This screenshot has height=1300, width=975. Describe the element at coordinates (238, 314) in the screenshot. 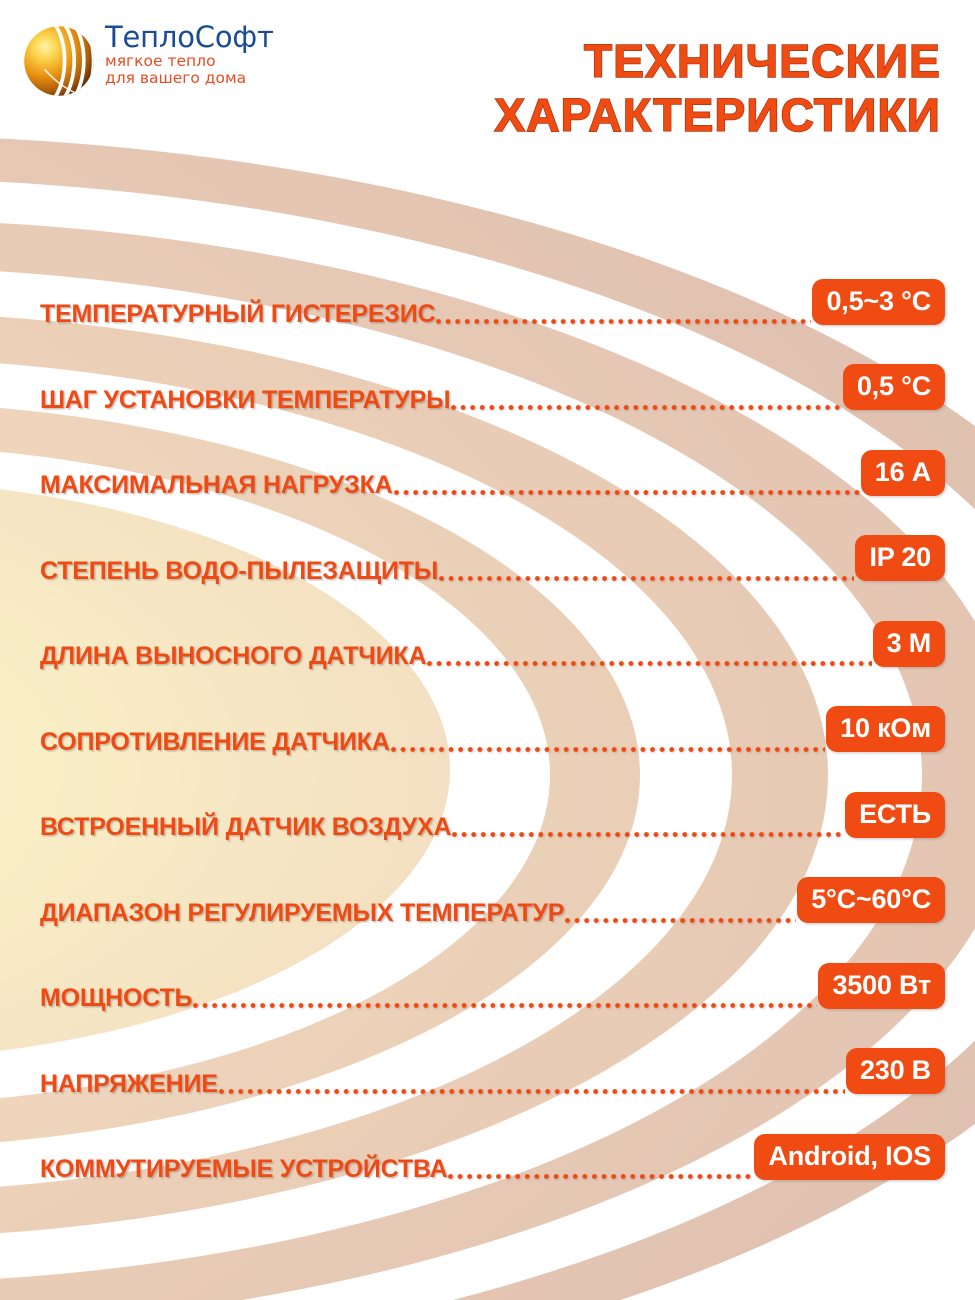

I see `spec-label: ТЕМПЕРАТУРНЫЙ ГИСТЕРЕЗИС` at that location.